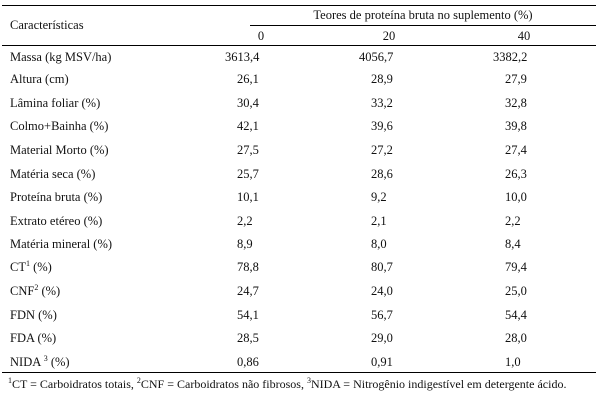  Describe the element at coordinates (516, 174) in the screenshot. I see `table-cell: 26,3` at that location.